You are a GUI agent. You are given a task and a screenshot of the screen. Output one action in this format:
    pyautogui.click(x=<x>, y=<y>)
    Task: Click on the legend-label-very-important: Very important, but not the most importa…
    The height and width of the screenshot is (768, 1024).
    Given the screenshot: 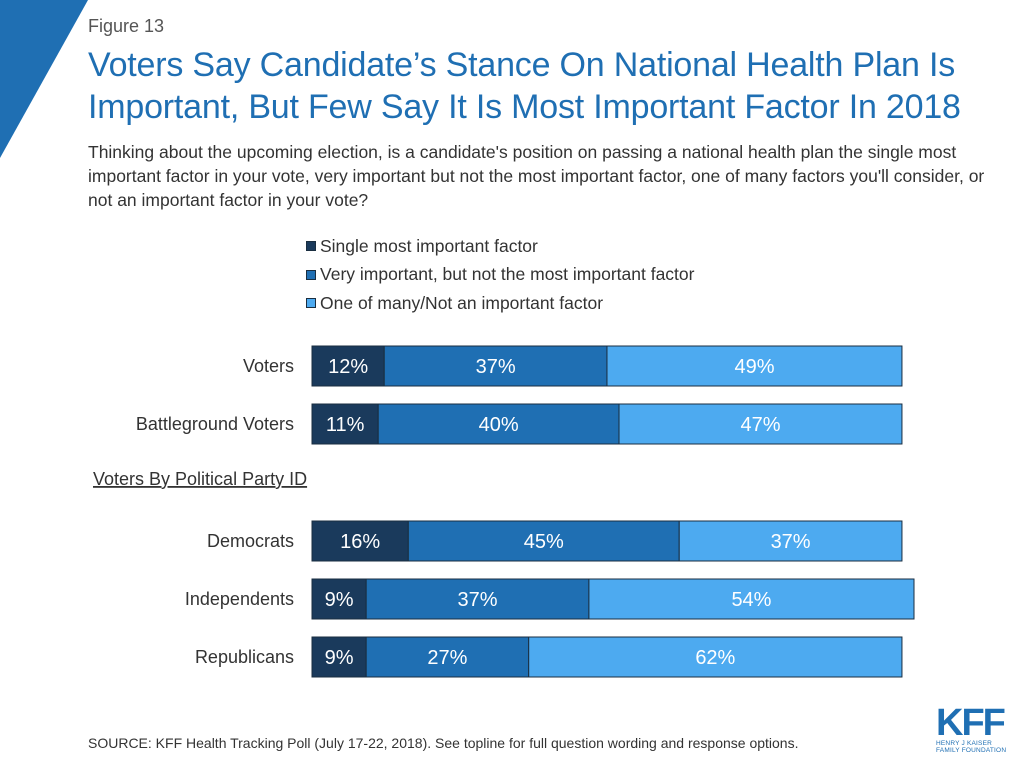 What is the action you would take?
    pyautogui.click(x=507, y=274)
    